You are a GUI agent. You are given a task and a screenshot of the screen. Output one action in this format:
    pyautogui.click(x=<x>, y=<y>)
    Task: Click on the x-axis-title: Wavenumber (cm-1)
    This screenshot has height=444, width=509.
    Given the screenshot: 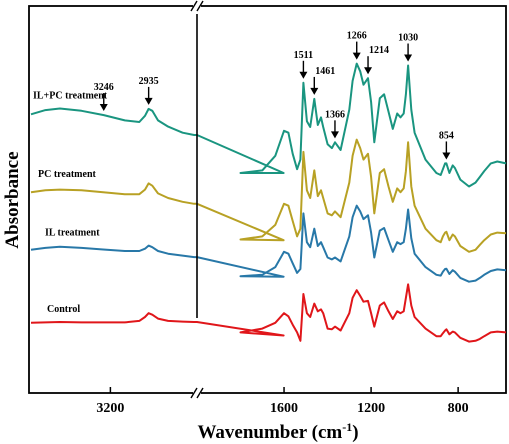 What is the action you would take?
    pyautogui.click(x=277, y=431)
    